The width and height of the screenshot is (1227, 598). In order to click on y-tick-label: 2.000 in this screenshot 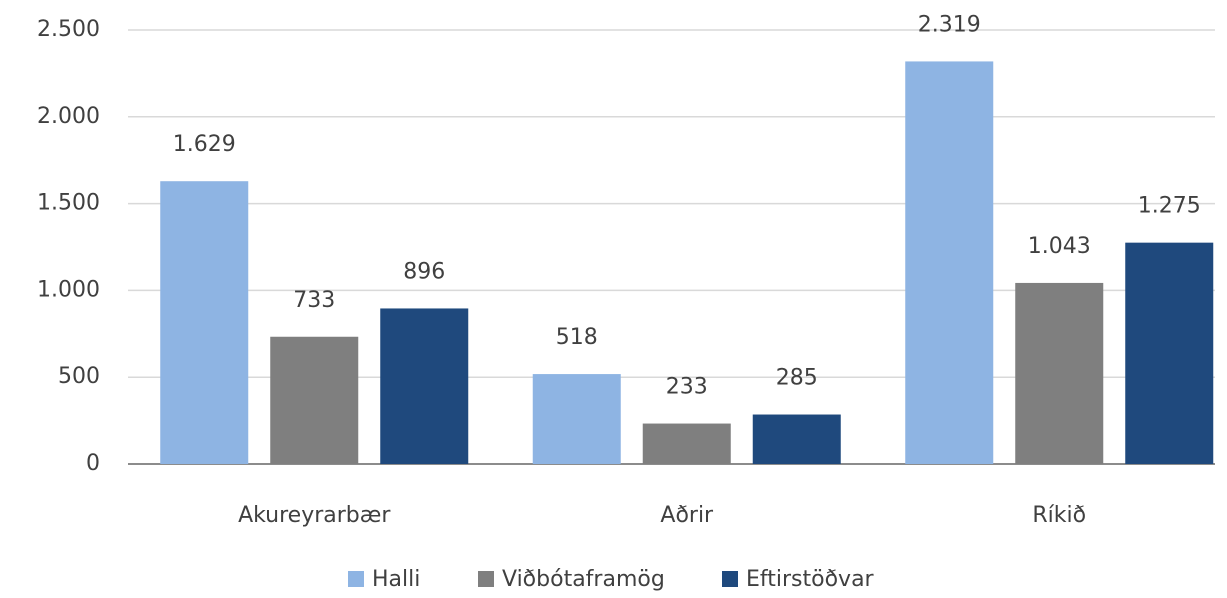, I will do `click(68, 116)`.